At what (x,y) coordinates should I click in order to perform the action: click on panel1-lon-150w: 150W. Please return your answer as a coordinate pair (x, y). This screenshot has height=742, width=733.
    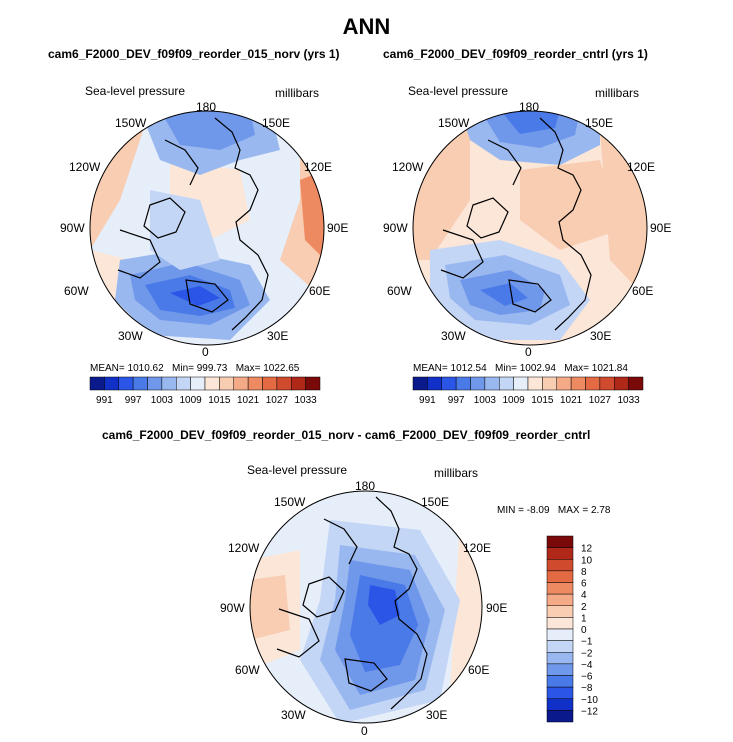
    Looking at the image, I should click on (131, 123).